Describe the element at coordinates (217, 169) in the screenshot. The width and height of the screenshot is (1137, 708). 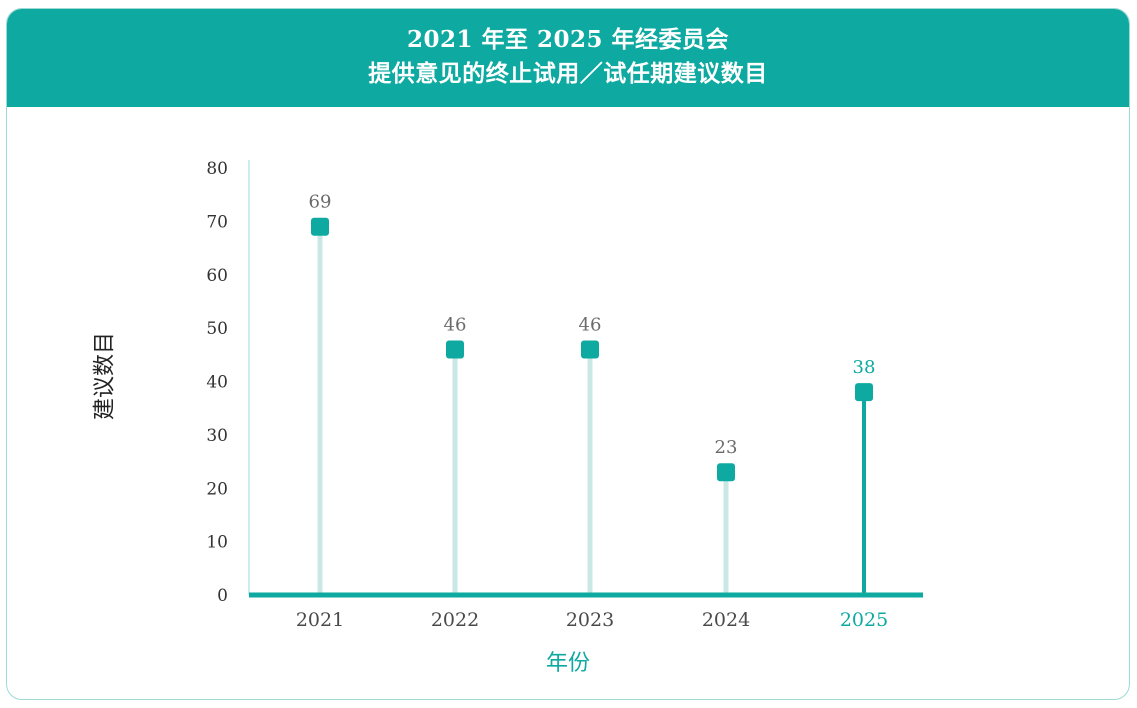
I see `y-tick-label: 80` at that location.